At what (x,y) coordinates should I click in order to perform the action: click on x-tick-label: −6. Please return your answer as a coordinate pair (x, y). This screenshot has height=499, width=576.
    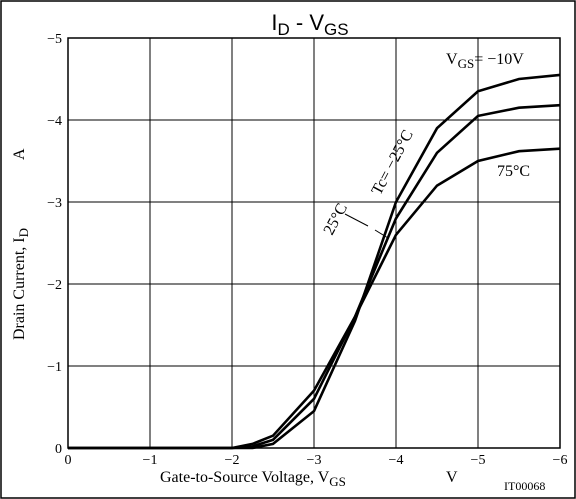
    Looking at the image, I should click on (560, 460).